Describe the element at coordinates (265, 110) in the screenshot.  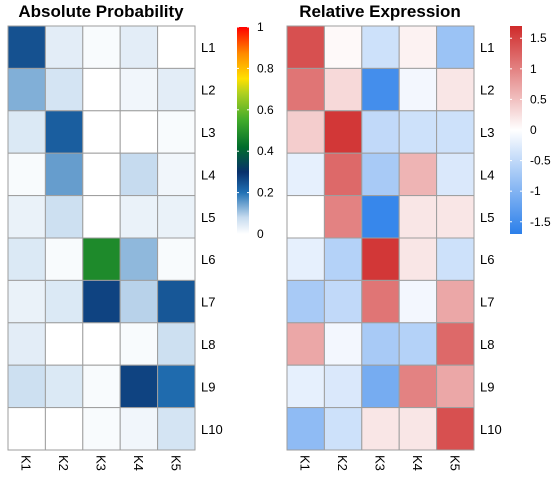
I see `colorbar-tick-label: 0.6` at that location.